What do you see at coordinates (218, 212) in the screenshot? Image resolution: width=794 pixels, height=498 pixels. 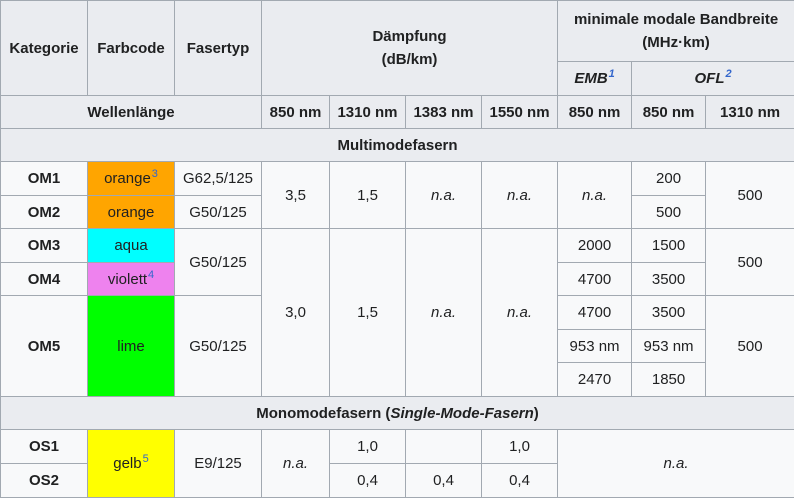 I see `cell-fasertyp-om2: G50/125` at bounding box center [218, 212].